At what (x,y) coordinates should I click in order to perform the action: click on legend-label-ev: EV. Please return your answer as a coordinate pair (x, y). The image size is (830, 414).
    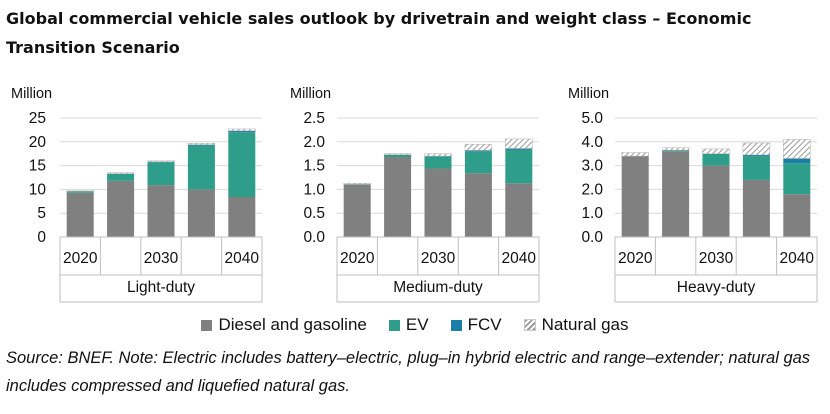
    Looking at the image, I should click on (417, 324).